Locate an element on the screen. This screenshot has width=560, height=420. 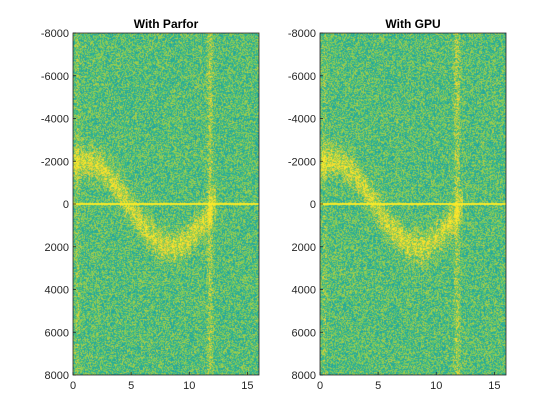
subplot-right-title: With GPU is located at coordinates (412, 24).